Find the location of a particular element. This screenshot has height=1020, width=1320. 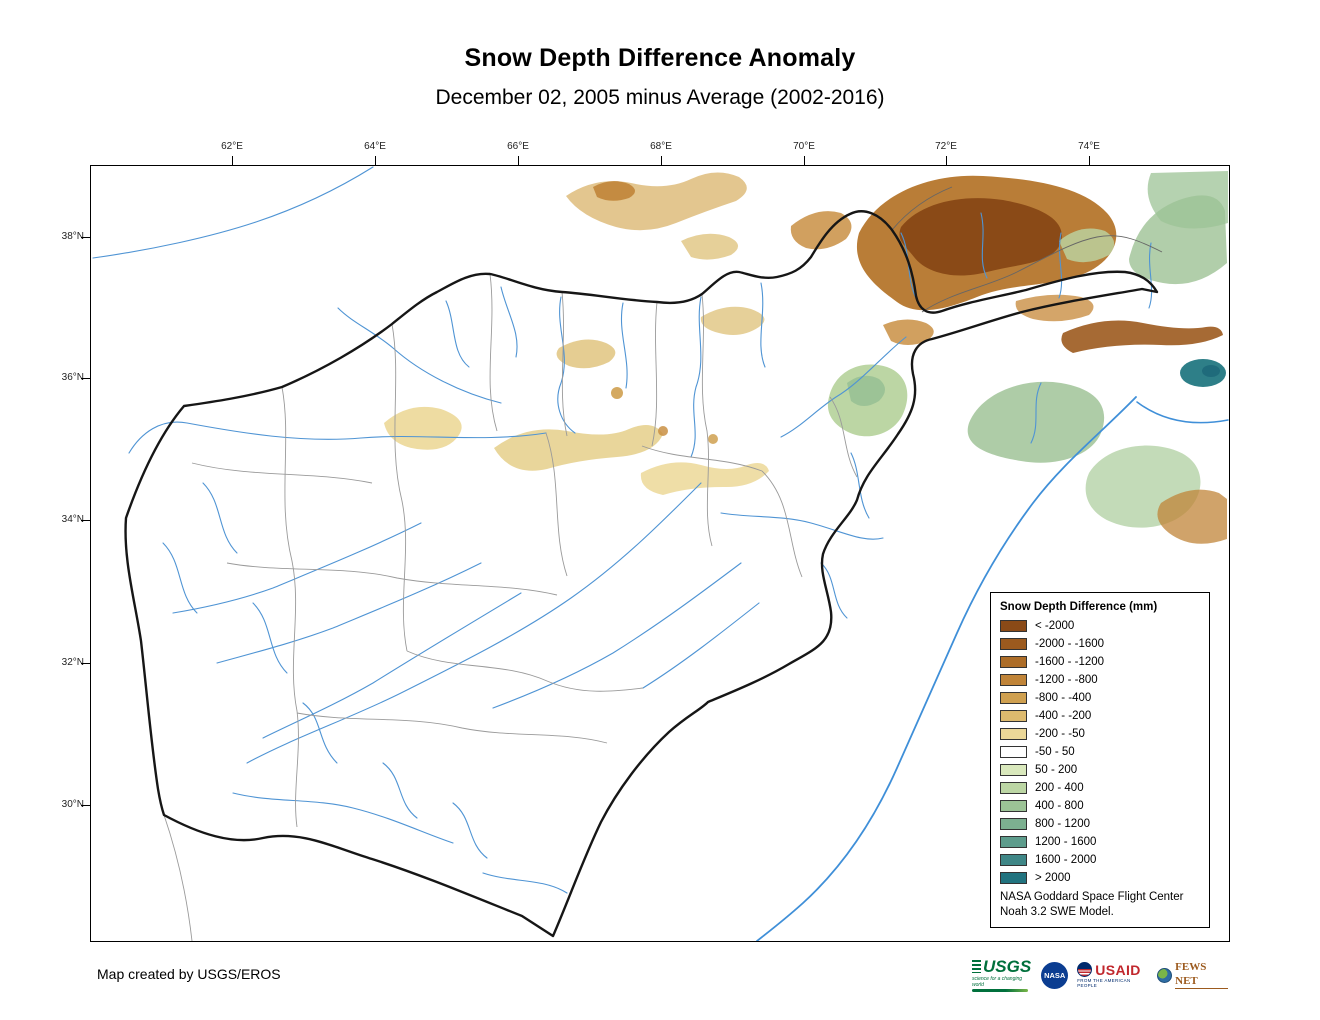

usaid-wordmark: USAID is located at coordinates (1118, 969).